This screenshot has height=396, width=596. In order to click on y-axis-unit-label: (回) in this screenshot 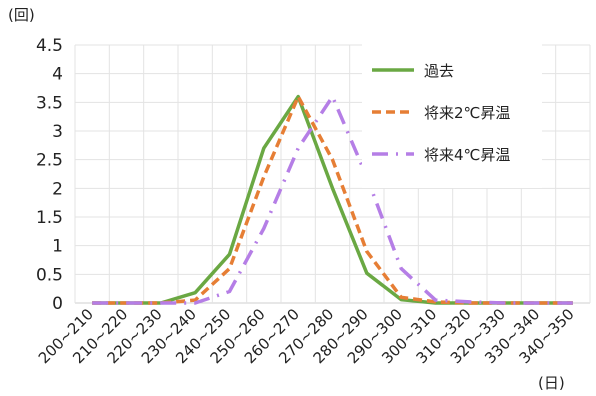, I will do `click(21, 15)`.